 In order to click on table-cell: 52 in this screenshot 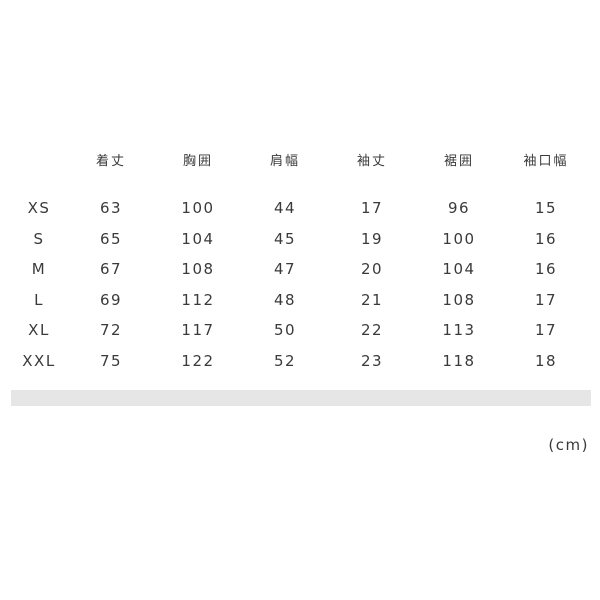, I will do `click(285, 361)`.